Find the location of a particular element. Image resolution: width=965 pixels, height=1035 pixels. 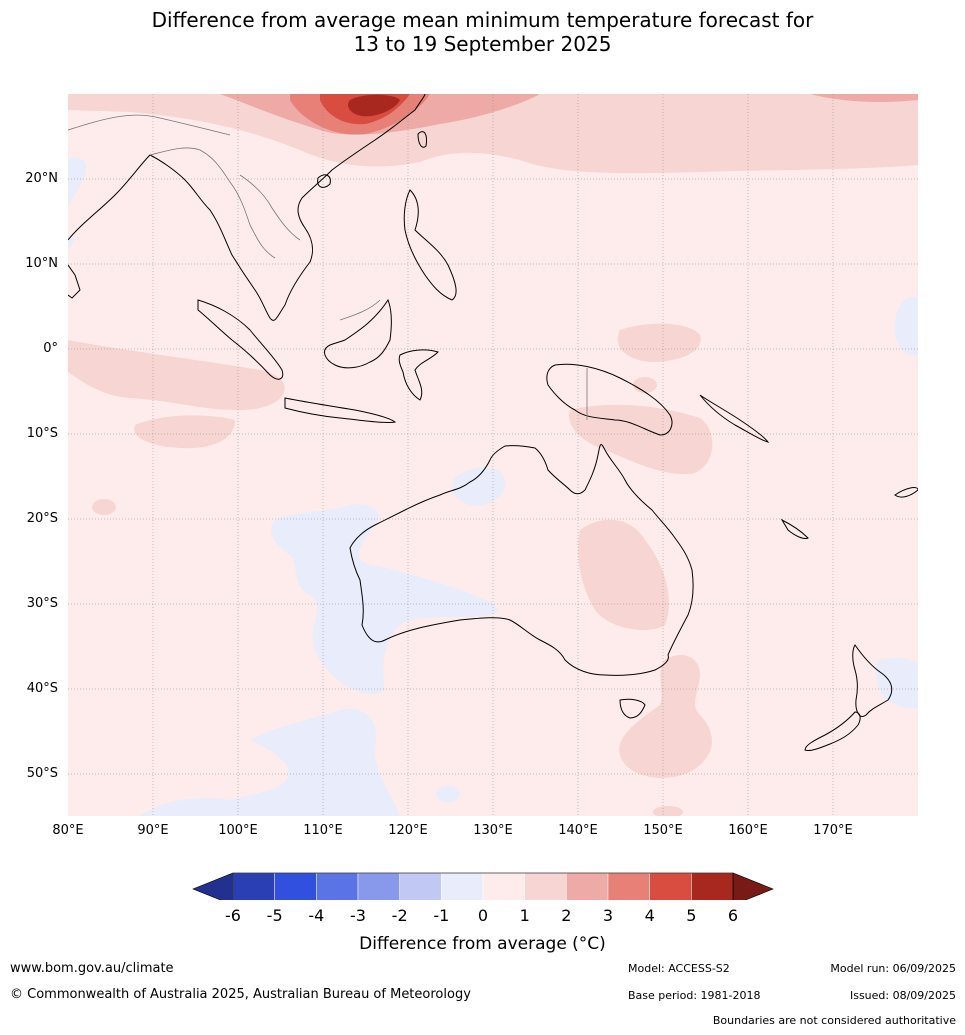

colorbar-outline is located at coordinates (483, 886).